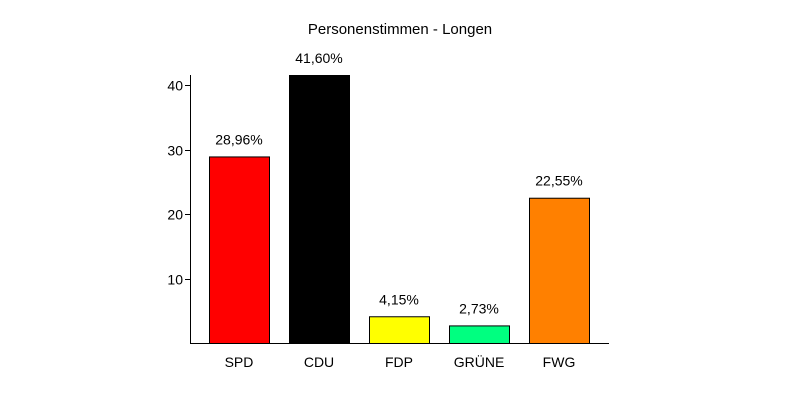 The height and width of the screenshot is (405, 800). What do you see at coordinates (319, 209) in the screenshot?
I see `bar-cdu` at bounding box center [319, 209].